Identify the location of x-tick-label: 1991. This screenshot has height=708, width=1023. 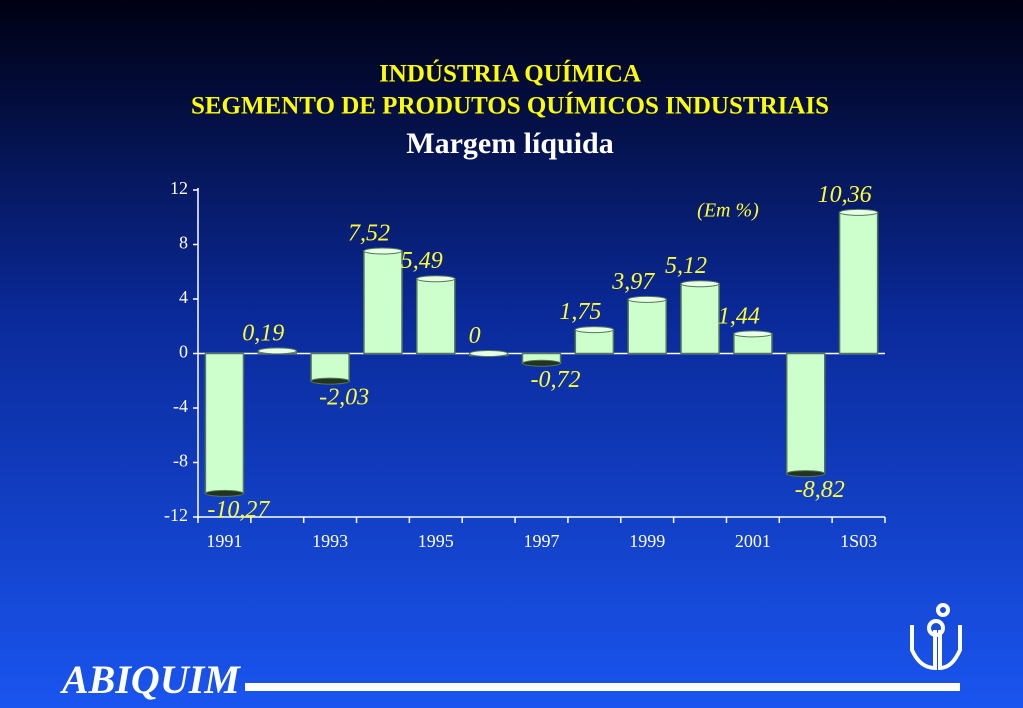
(224, 541).